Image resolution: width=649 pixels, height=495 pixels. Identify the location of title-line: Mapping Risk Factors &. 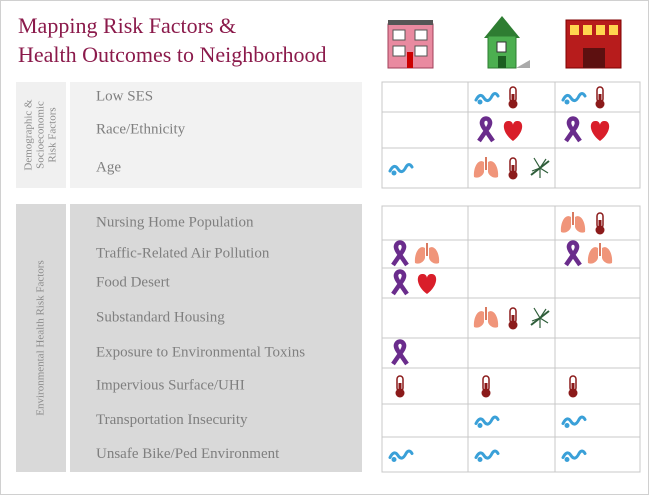
(127, 25).